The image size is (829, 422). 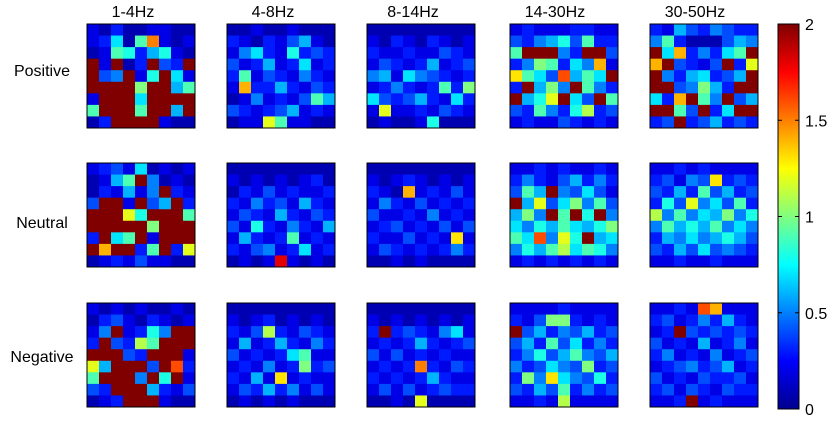 What do you see at coordinates (816, 314) in the screenshot?
I see `colorbar-tick-label: 0.5` at bounding box center [816, 314].